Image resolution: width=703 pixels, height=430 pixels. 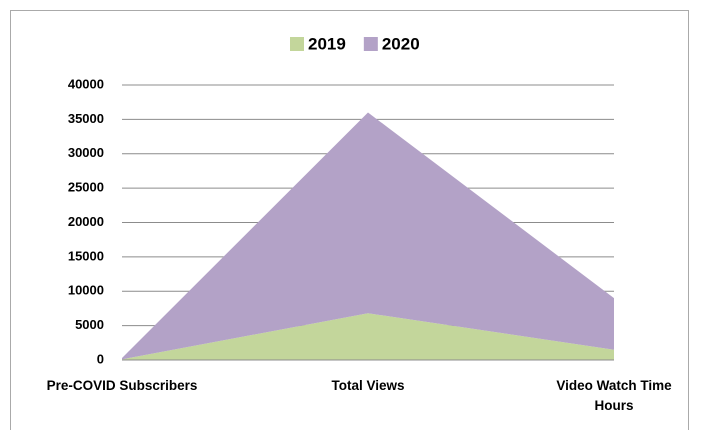 What do you see at coordinates (86, 221) in the screenshot?
I see `y-tick-label: 20000` at bounding box center [86, 221].